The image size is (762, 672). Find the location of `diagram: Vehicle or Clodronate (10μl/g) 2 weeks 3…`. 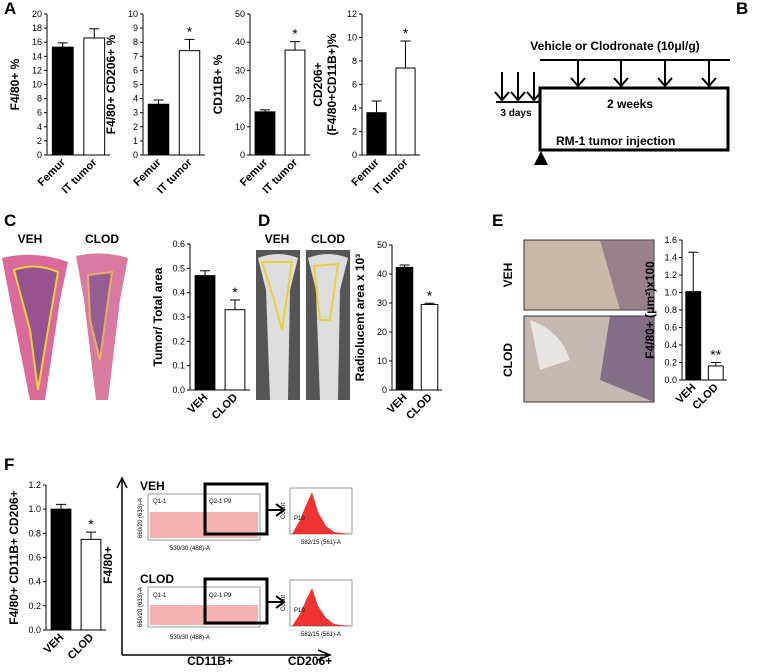

diagram: Vehicle or Clodronate (10μl/g) 2 weeks 3… is located at coordinates (612, 102).